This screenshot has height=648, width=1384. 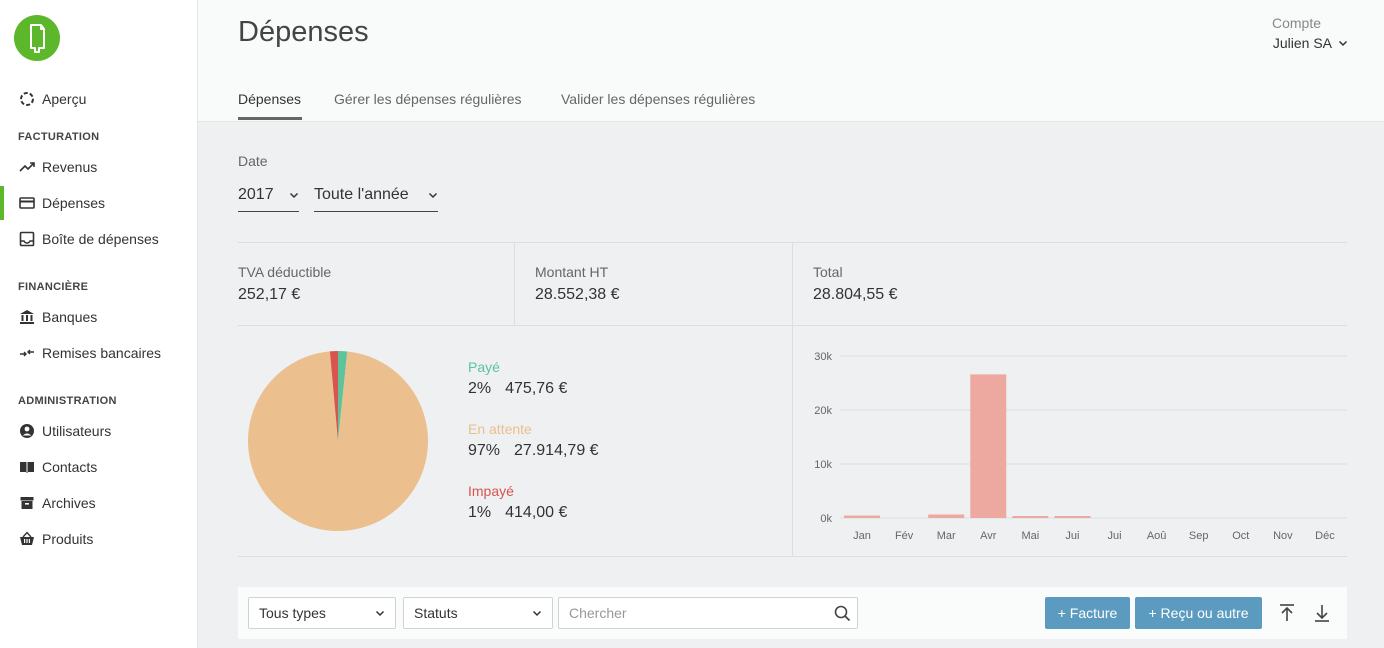 I want to click on status-filter-select: Statuts, so click(x=478, y=613).